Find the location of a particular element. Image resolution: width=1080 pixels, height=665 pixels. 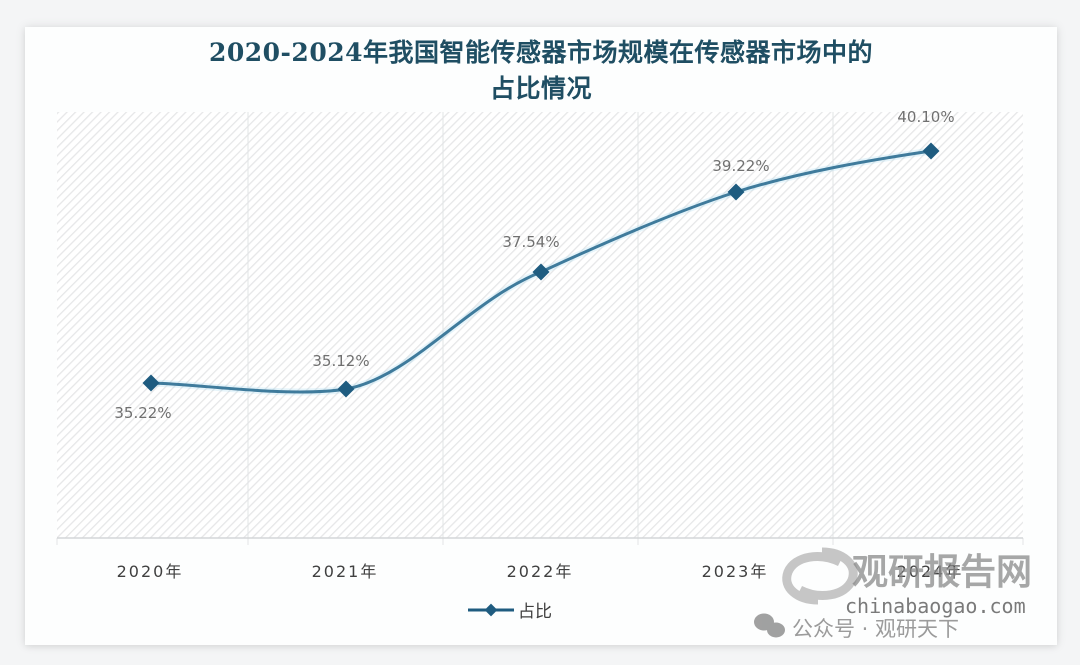

watermark-url: chinabaogao.com is located at coordinates (935, 606).